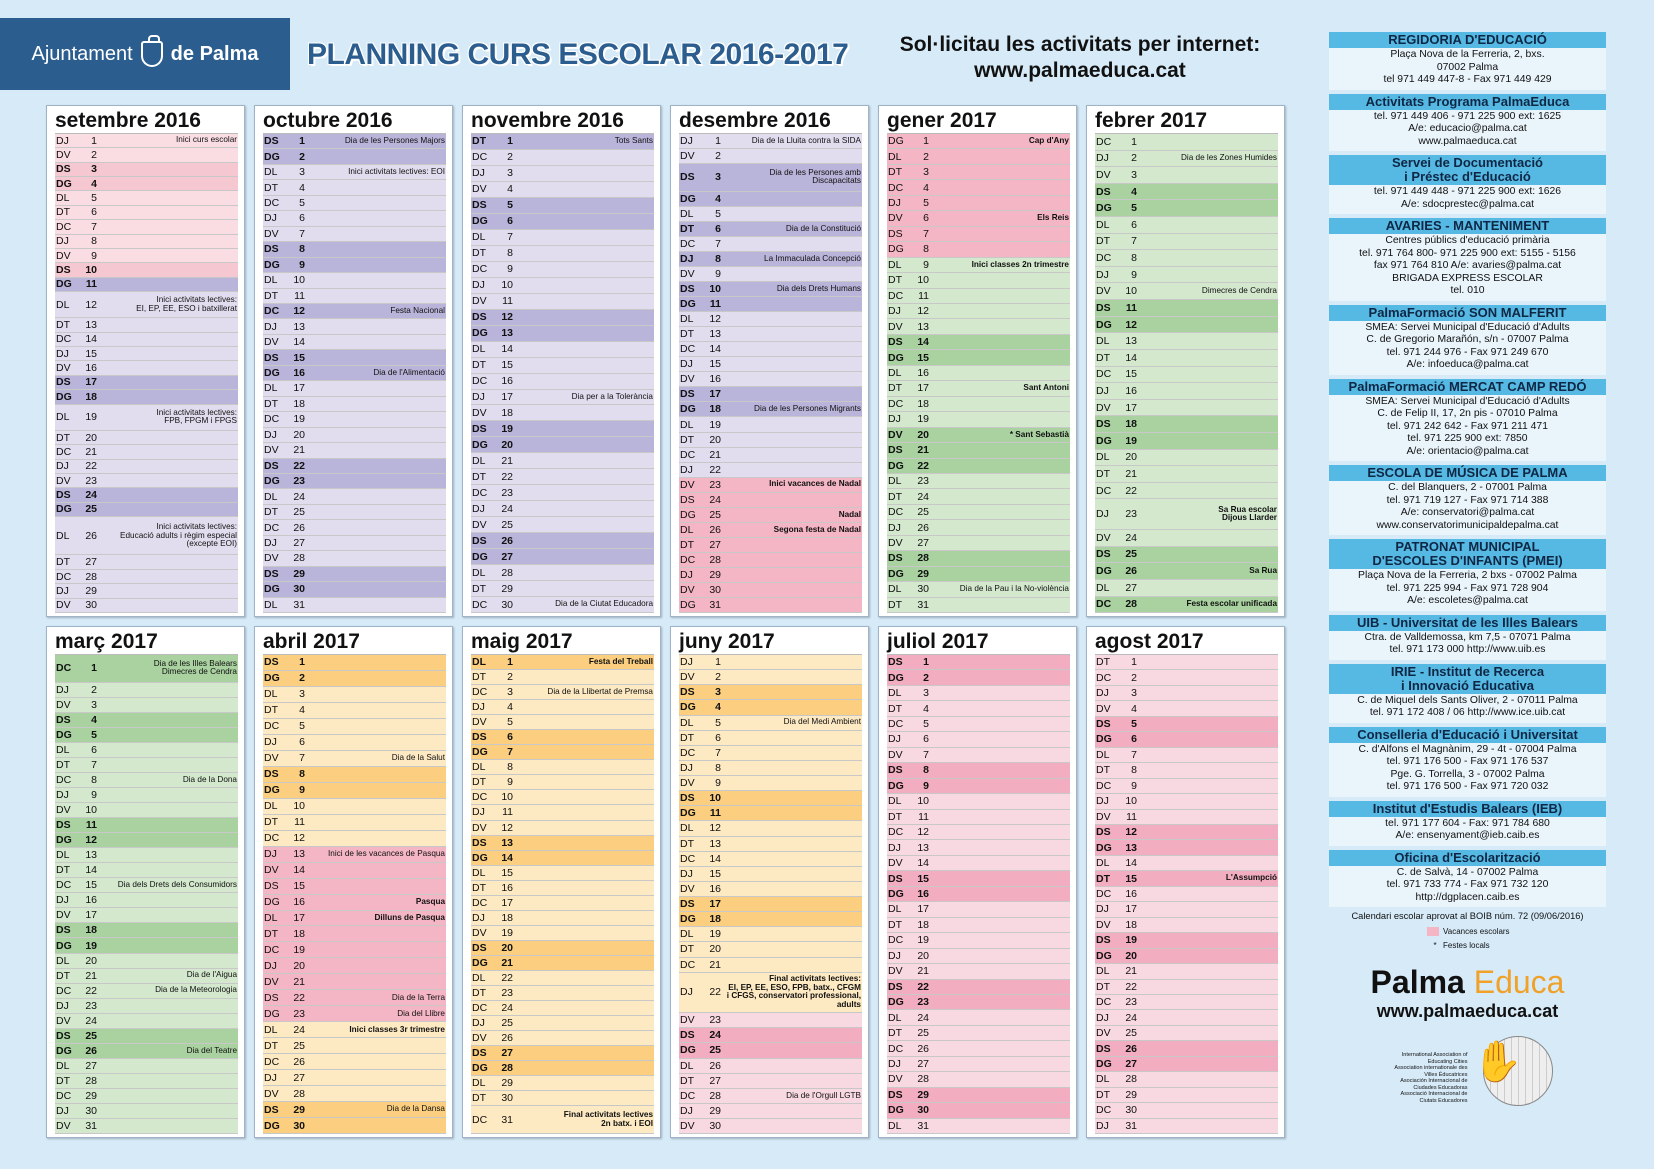 The image size is (1654, 1169). Describe the element at coordinates (718, 737) in the screenshot. I see `day-number: 6` at that location.